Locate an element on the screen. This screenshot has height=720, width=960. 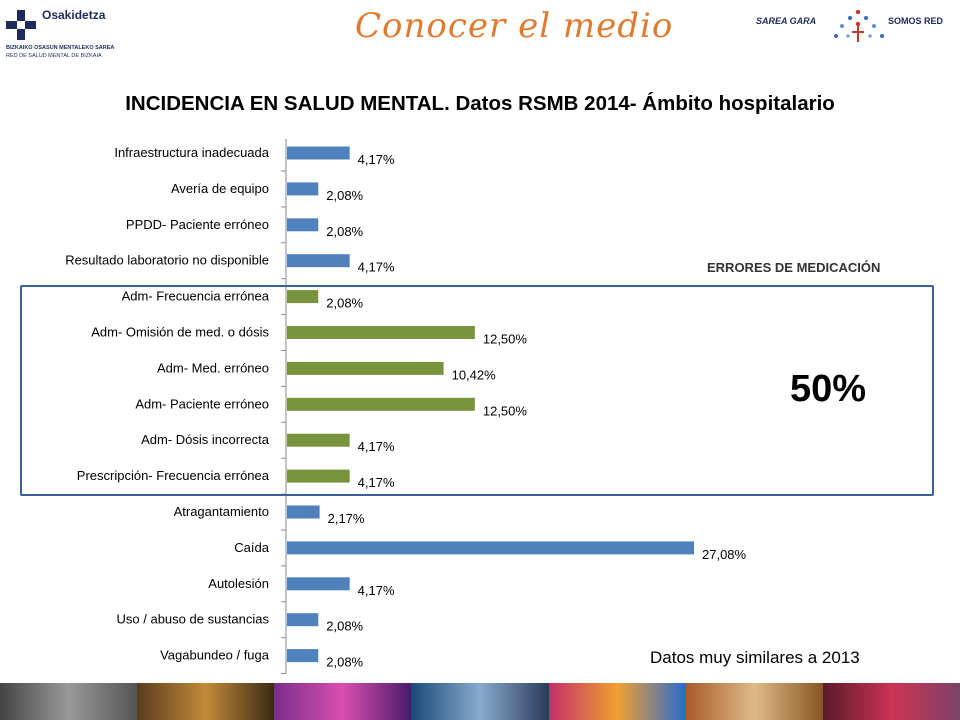
category-label: Caída is located at coordinates (251, 547).